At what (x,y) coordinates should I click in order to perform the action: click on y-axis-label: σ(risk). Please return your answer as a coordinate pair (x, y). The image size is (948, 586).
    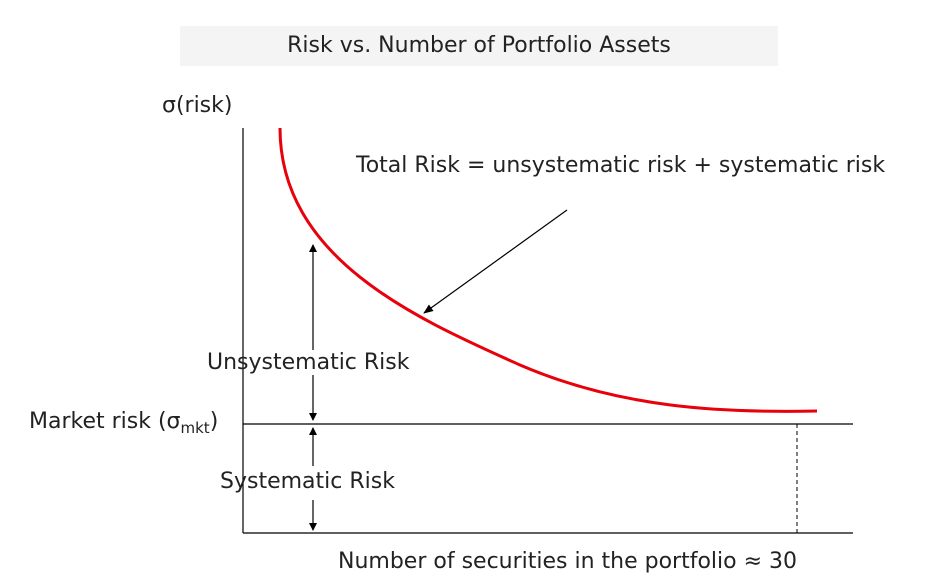
    Looking at the image, I should click on (197, 105).